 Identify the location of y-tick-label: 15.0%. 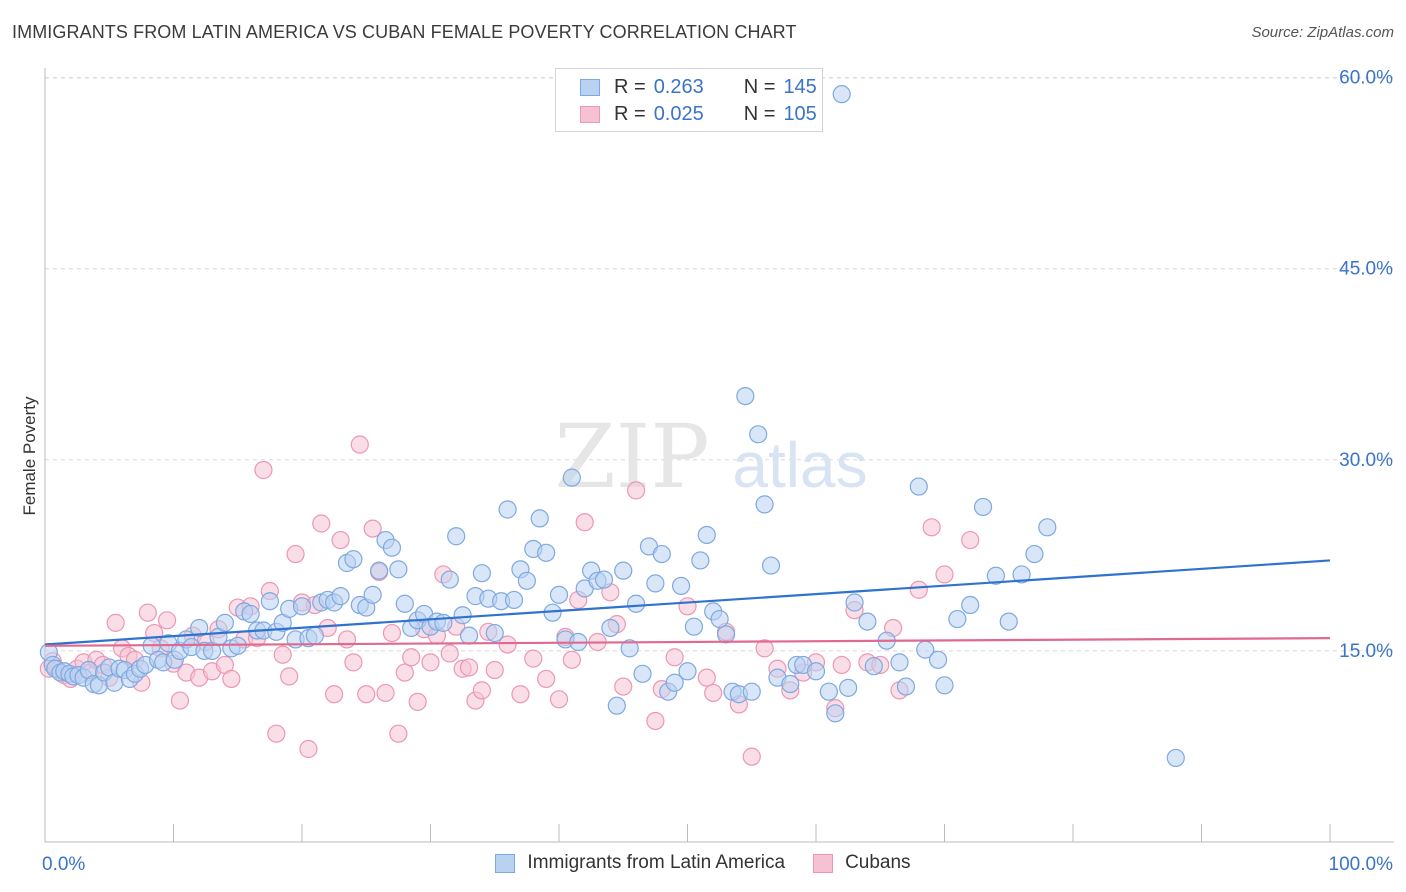
(1366, 651).